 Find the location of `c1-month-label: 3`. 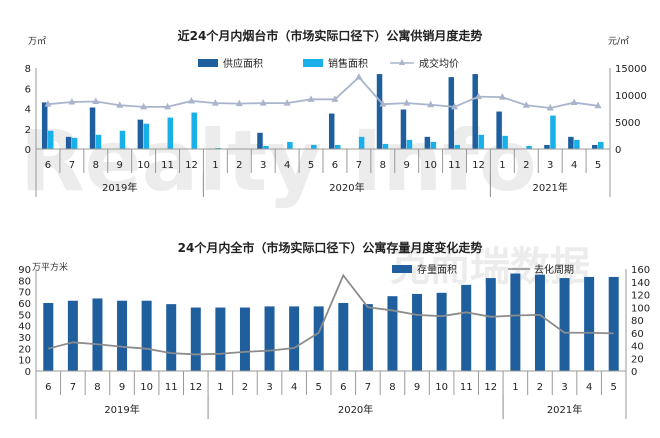

c1-month-label: 3 is located at coordinates (550, 165).